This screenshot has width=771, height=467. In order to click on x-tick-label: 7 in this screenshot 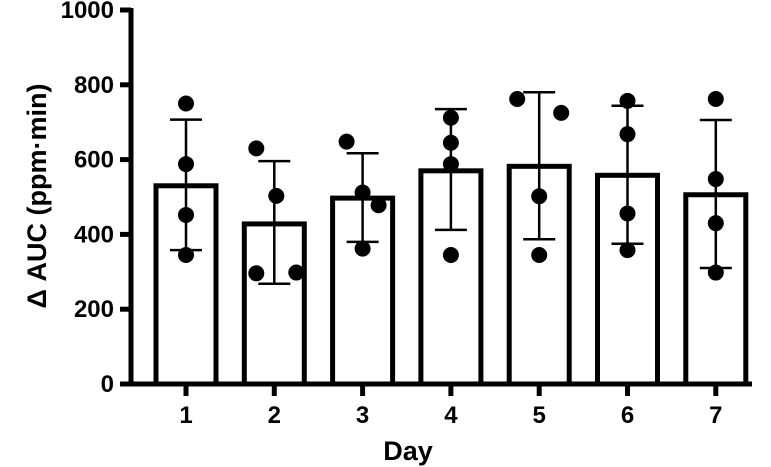, I will do `click(715, 415)`.